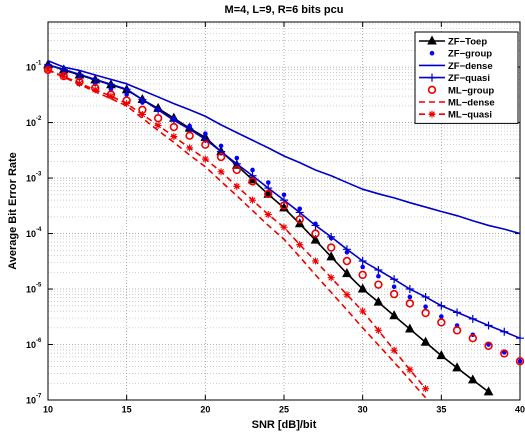  Describe the element at coordinates (205, 409) in the screenshot. I see `x-tick-label: 20` at that location.